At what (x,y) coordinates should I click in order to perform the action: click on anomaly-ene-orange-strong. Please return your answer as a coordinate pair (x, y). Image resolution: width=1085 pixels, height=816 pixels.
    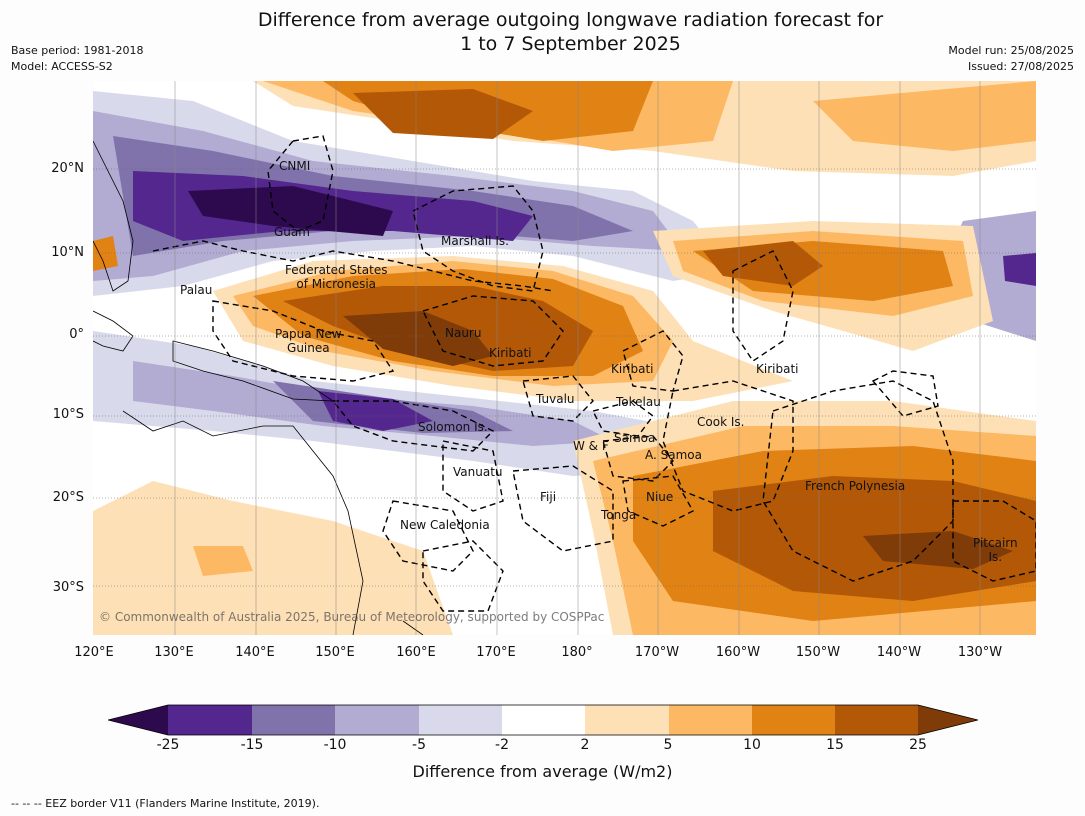
    Looking at the image, I should click on (763, 263).